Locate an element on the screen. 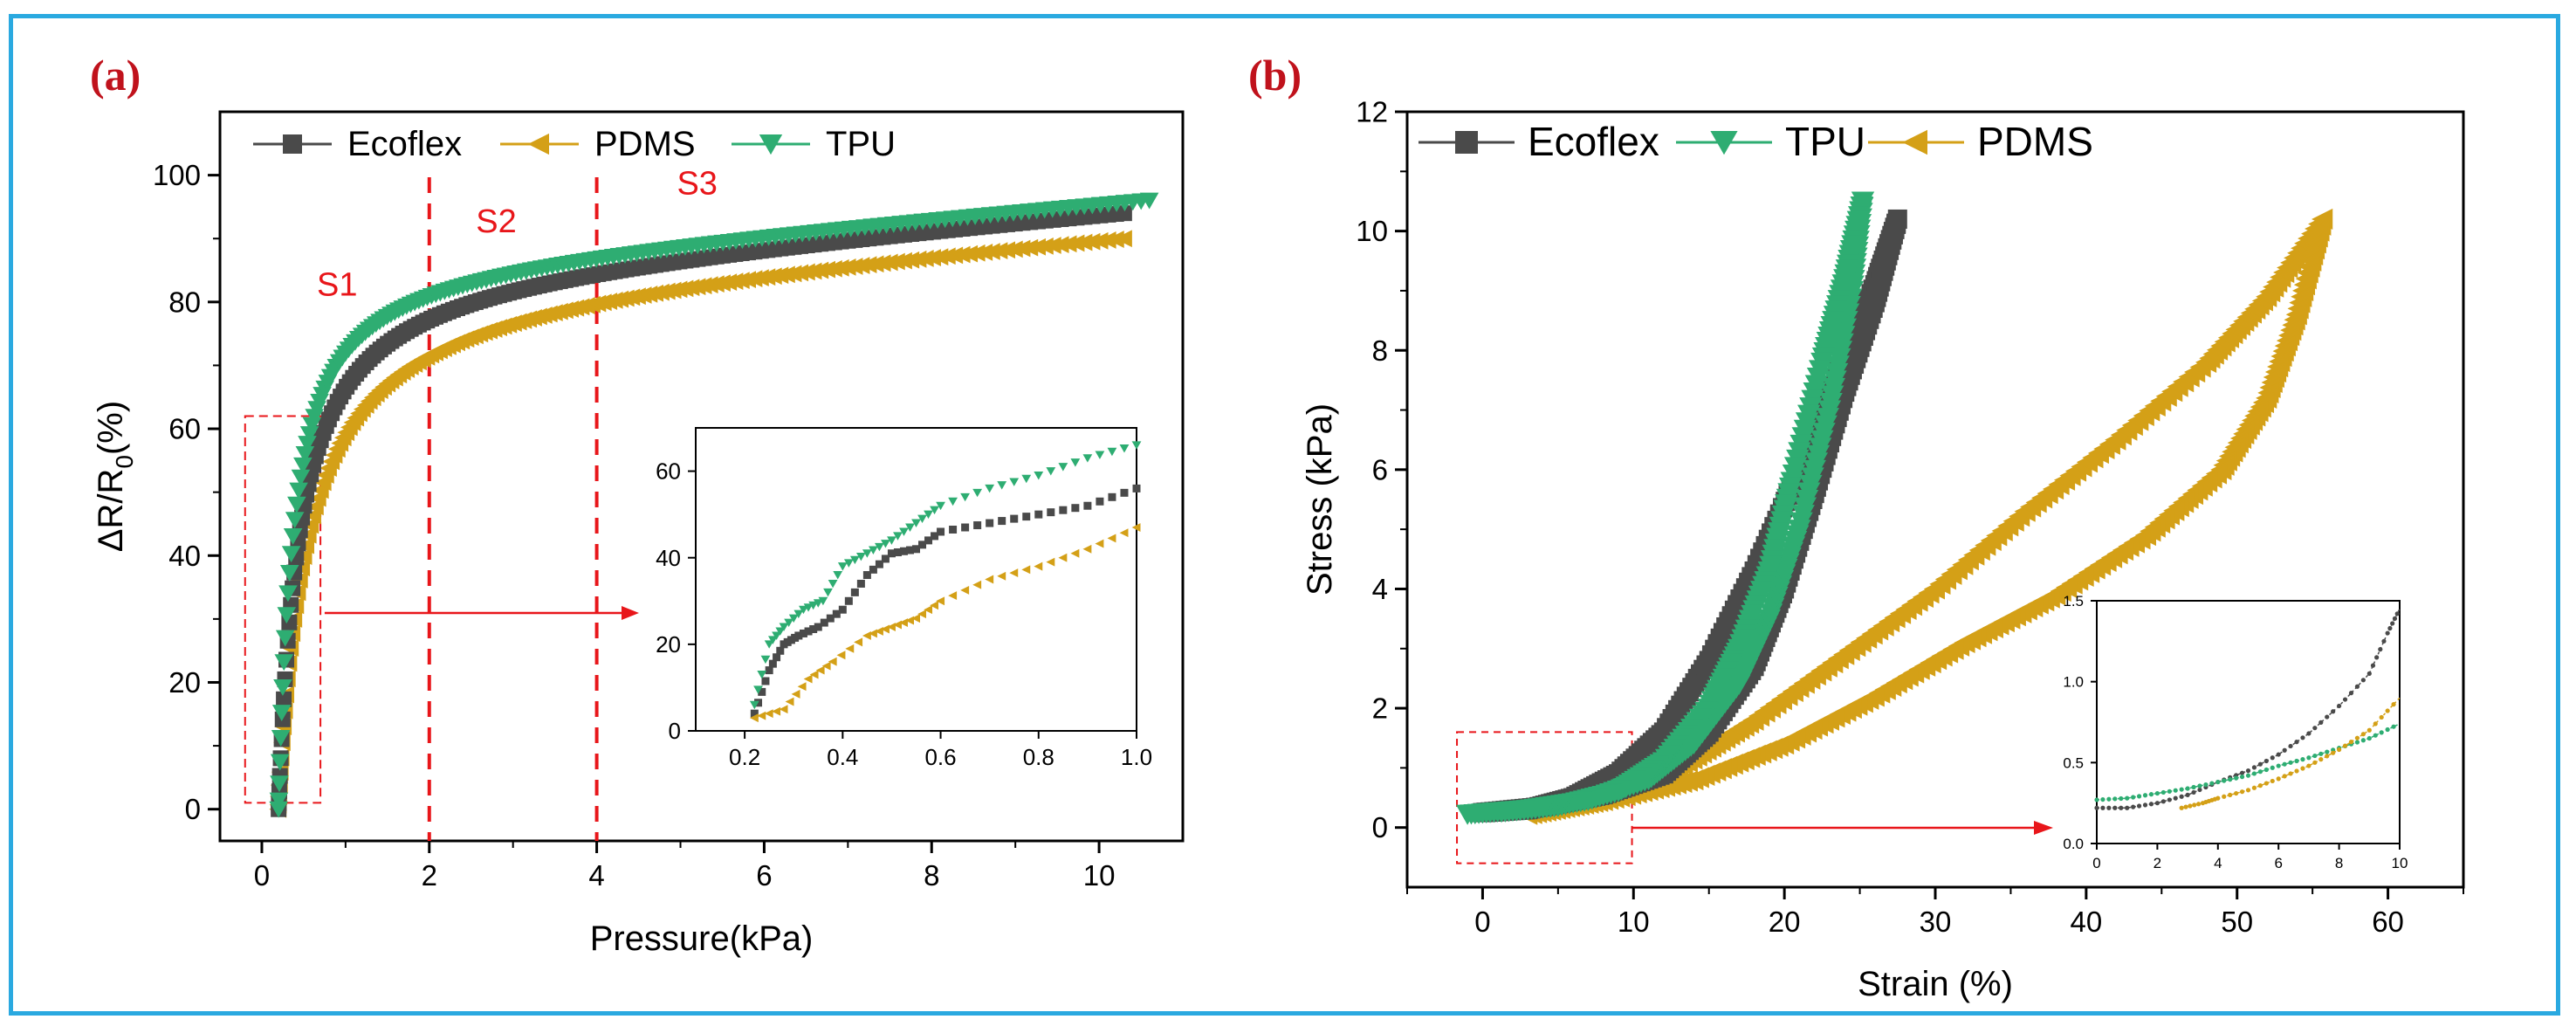 The height and width of the screenshot is (1033, 2576). chart-a-inset-xtick-label: 0.4 is located at coordinates (842, 757).